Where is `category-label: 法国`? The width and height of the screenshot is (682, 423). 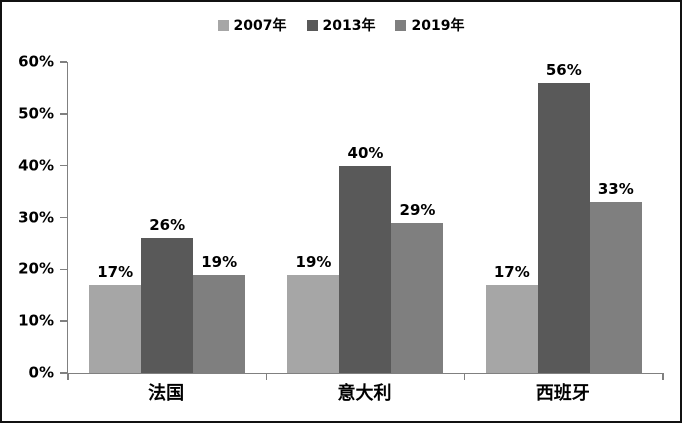
category-label: 法国 is located at coordinates (166, 393).